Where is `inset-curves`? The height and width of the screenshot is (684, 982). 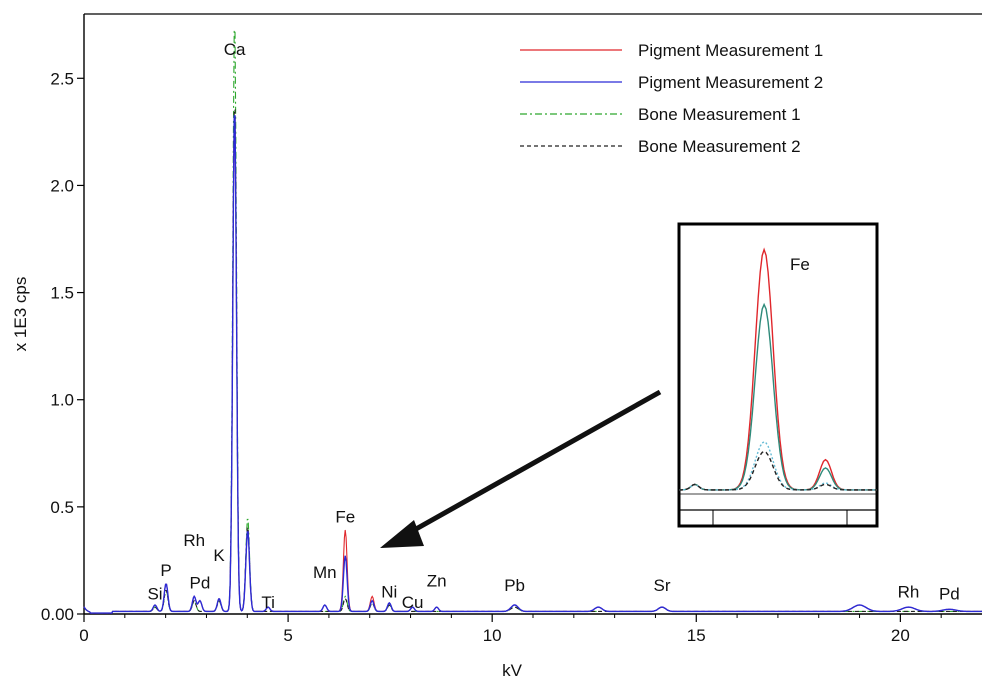
inset-curves is located at coordinates (778, 369).